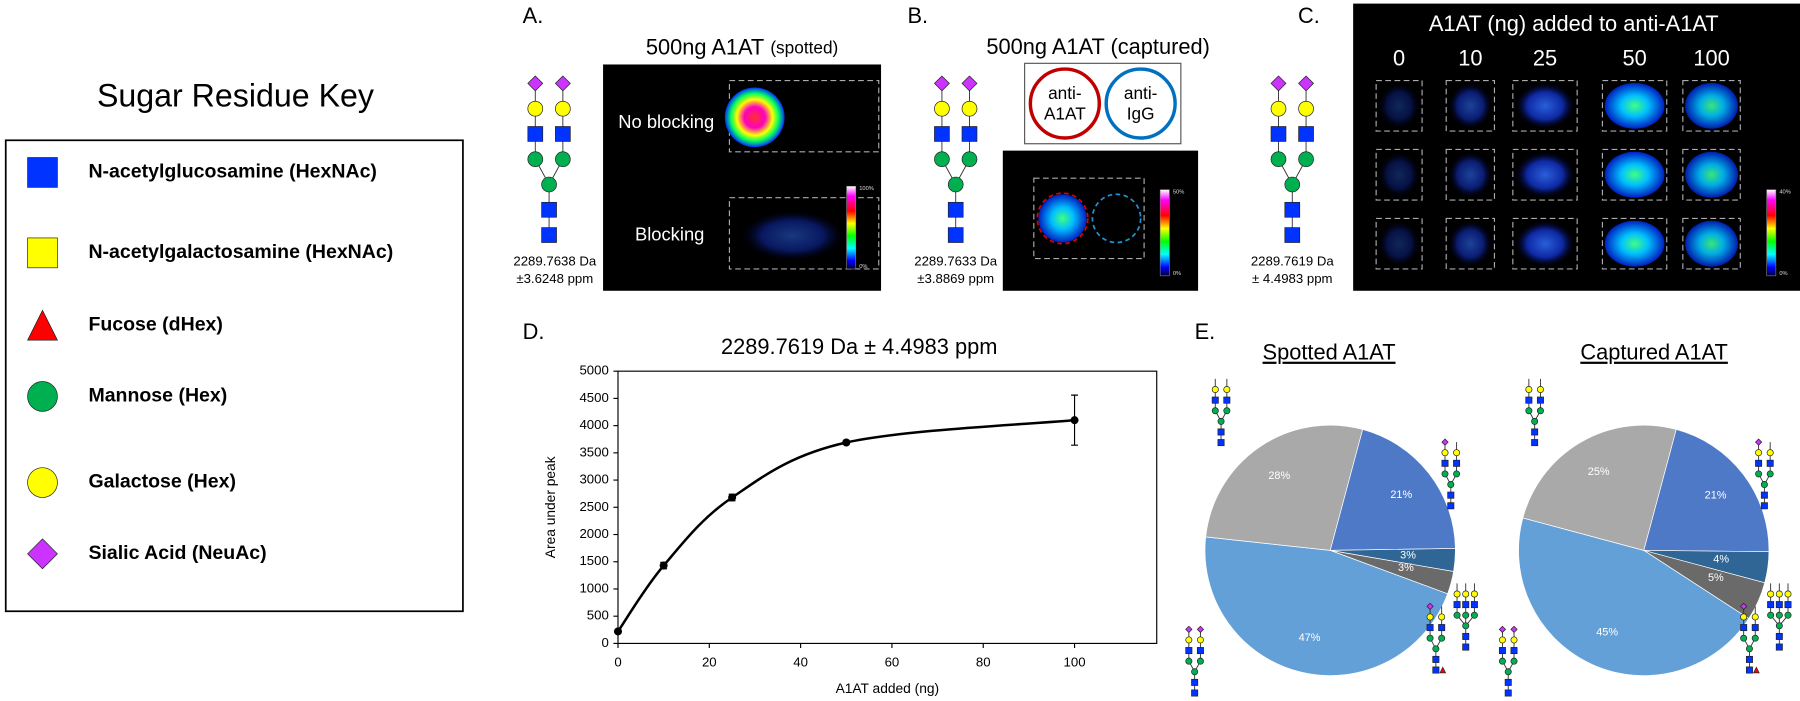  Describe the element at coordinates (593, 560) in the screenshot. I see `y-tick-label: 1500` at that location.